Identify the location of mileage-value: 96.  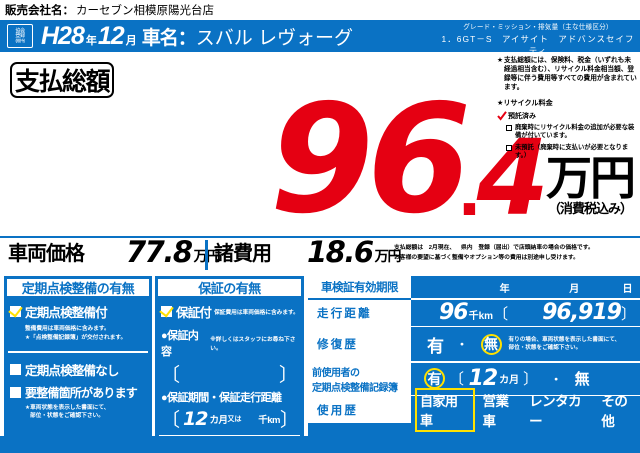
(454, 312).